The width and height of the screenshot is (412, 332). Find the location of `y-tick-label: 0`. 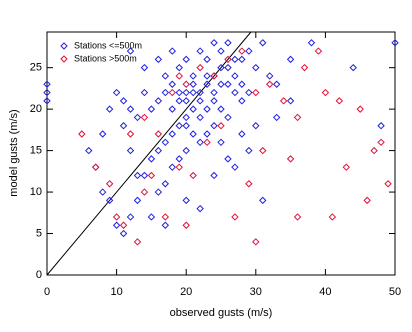

y-tick-label: 0 is located at coordinates (39, 275).